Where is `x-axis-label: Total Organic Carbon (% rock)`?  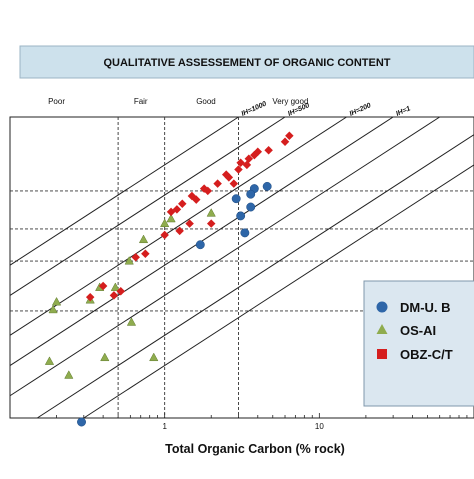
x-axis-label: Total Organic Carbon (% rock) is located at coordinates (255, 449).